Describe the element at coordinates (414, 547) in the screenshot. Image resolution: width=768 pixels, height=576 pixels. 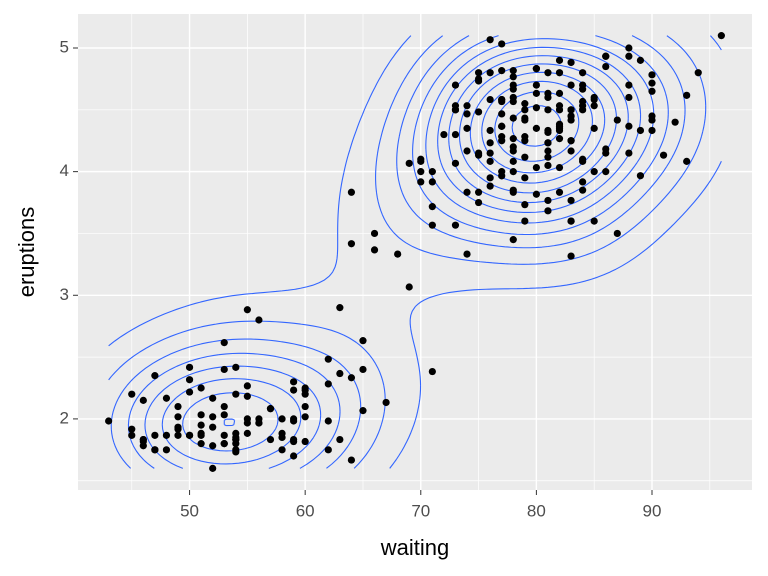
I see `x-axis-title: waiting` at that location.